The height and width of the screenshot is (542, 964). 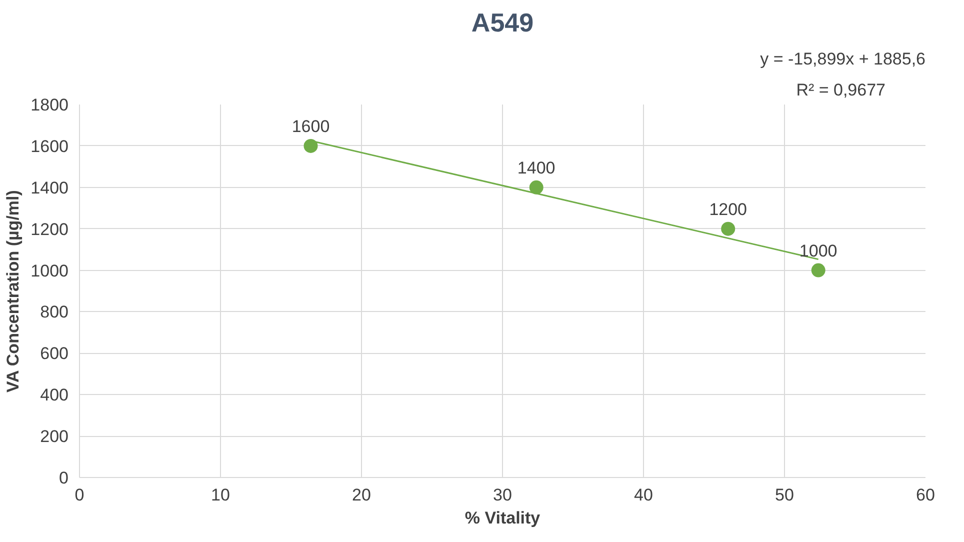 I want to click on y-tick-label: 400, so click(x=54, y=395).